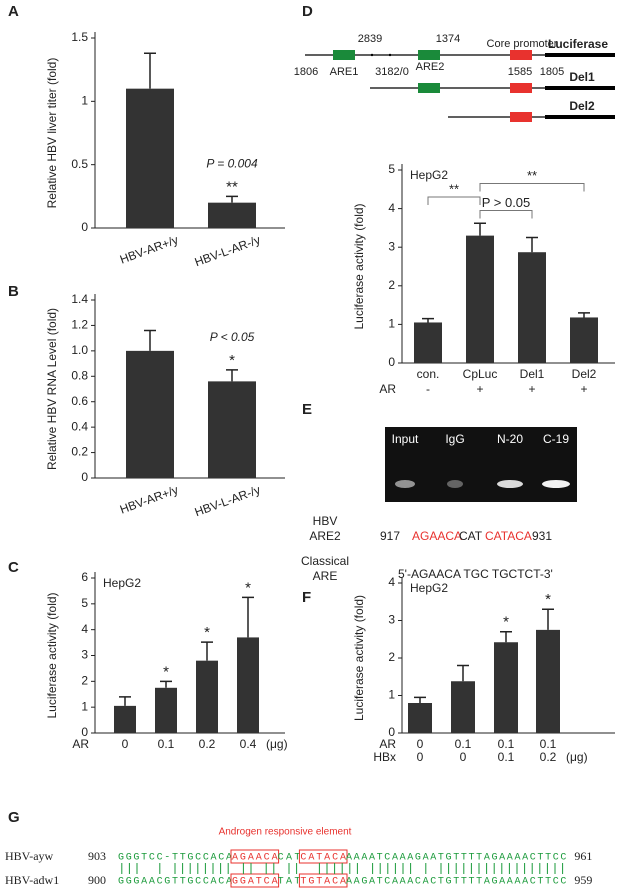  I want to click on y-tick-label: 3, so click(391, 246).